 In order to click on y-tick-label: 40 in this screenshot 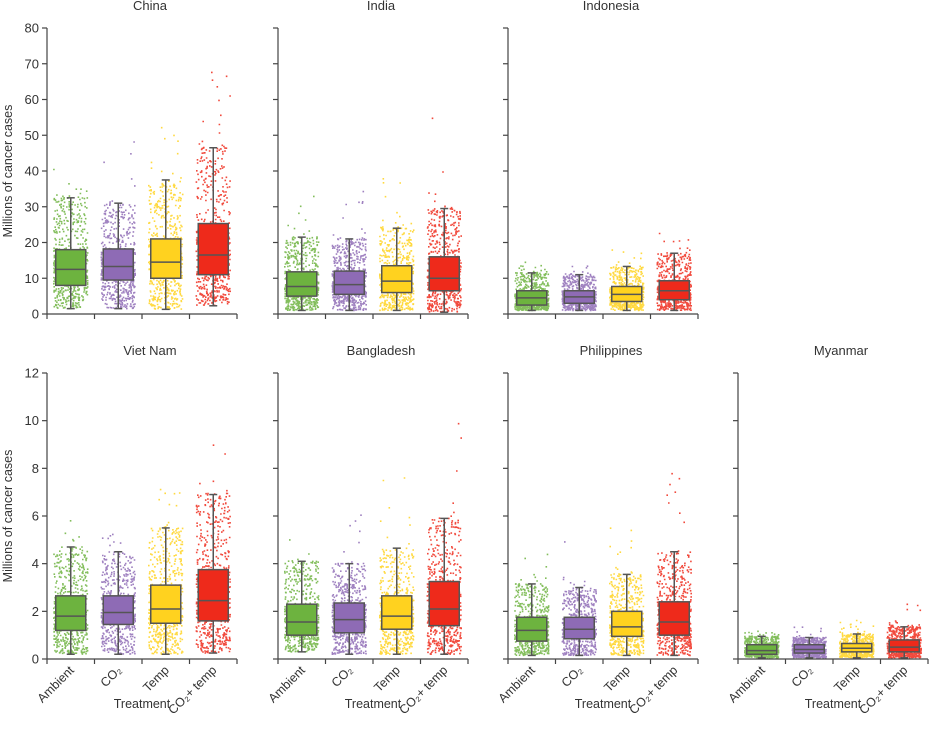, I will do `click(32, 171)`.